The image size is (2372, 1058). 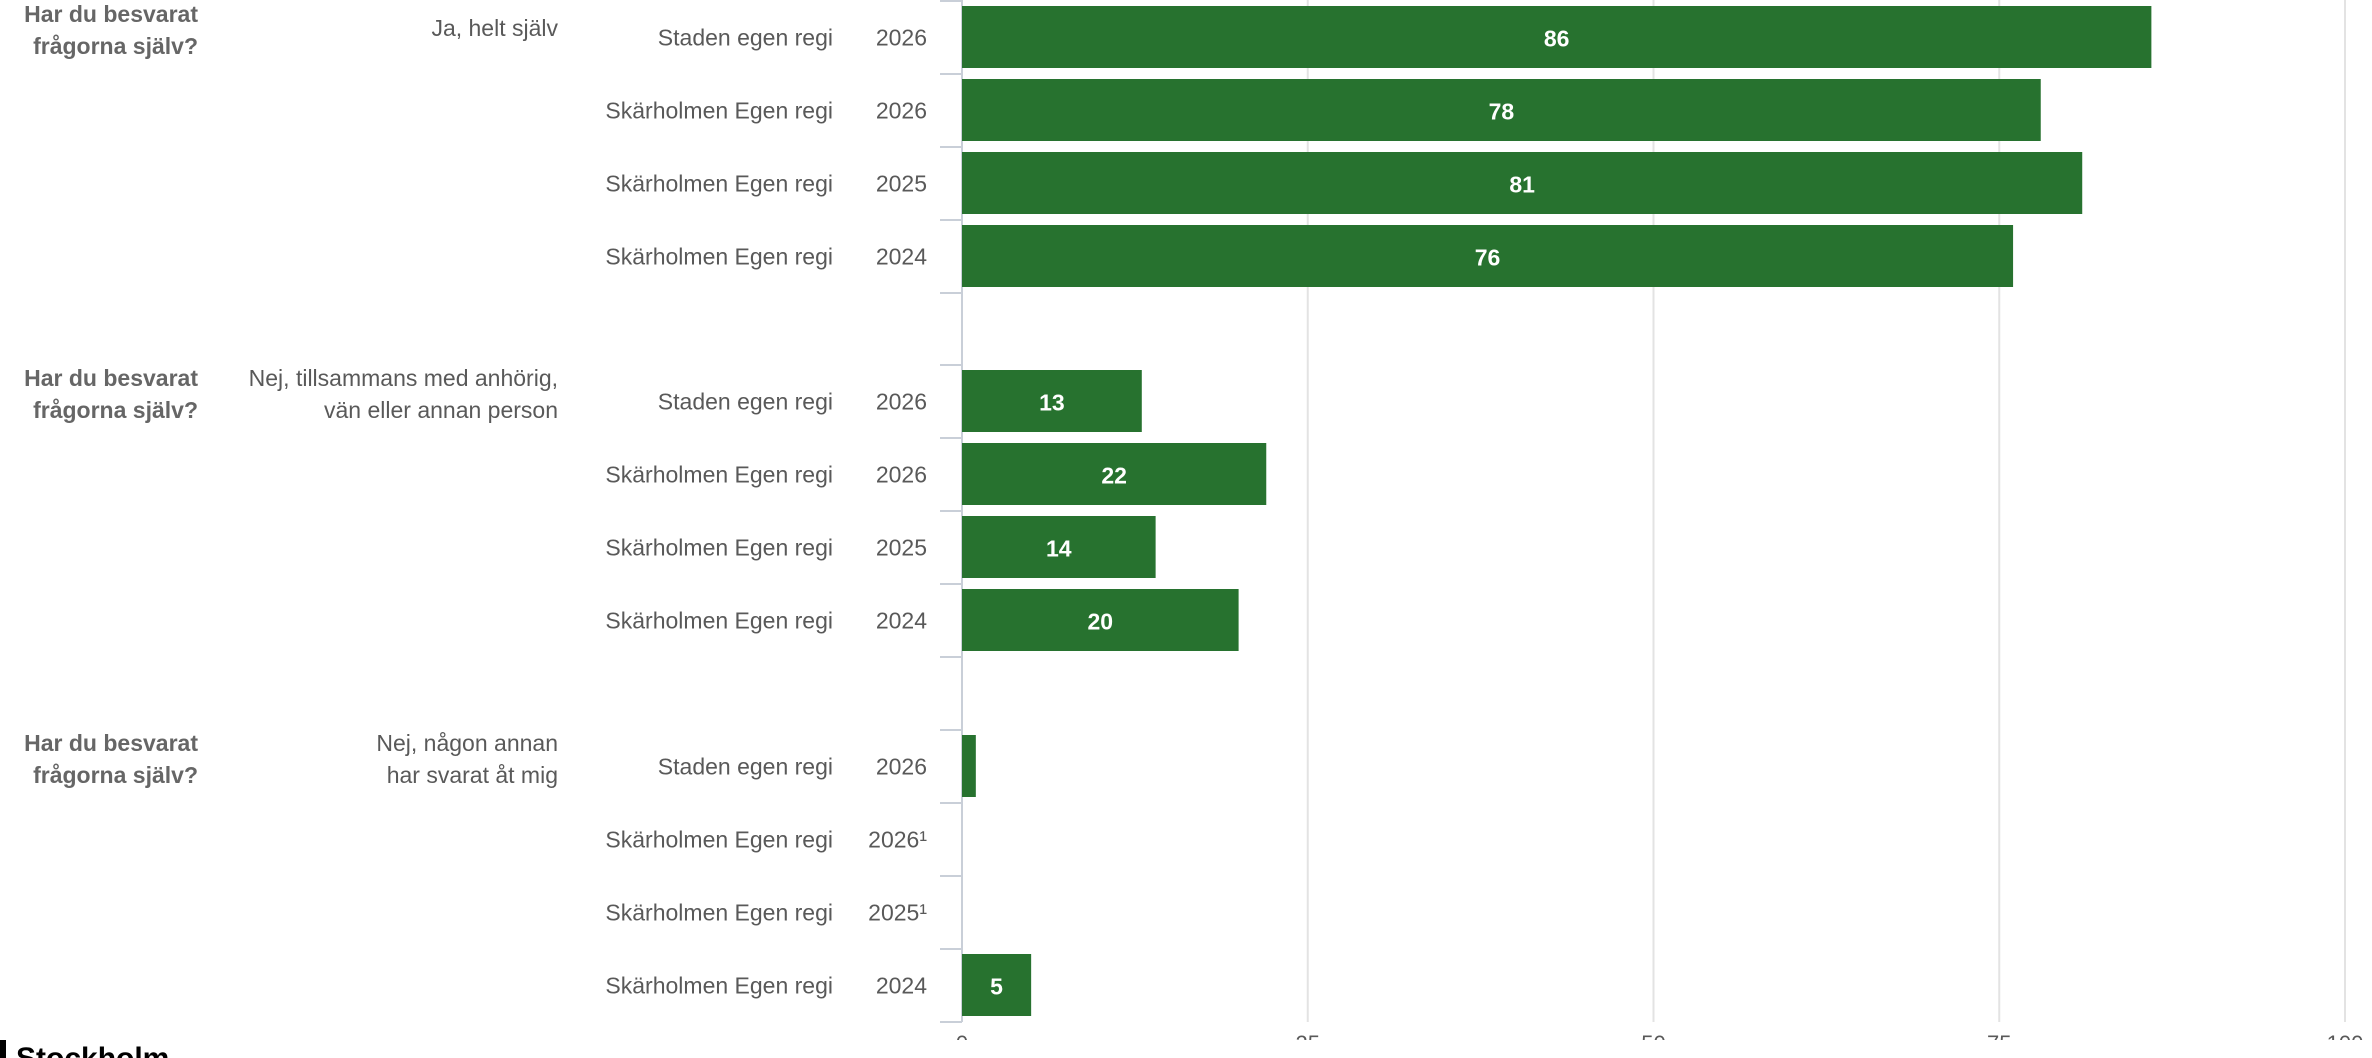 What do you see at coordinates (1308, 1035) in the screenshot?
I see `x-tick-label: 25` at bounding box center [1308, 1035].